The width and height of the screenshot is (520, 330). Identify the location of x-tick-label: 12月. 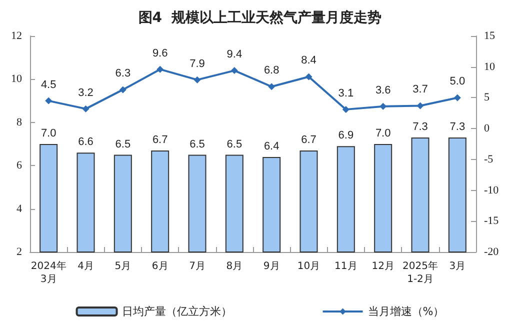
(383, 266).